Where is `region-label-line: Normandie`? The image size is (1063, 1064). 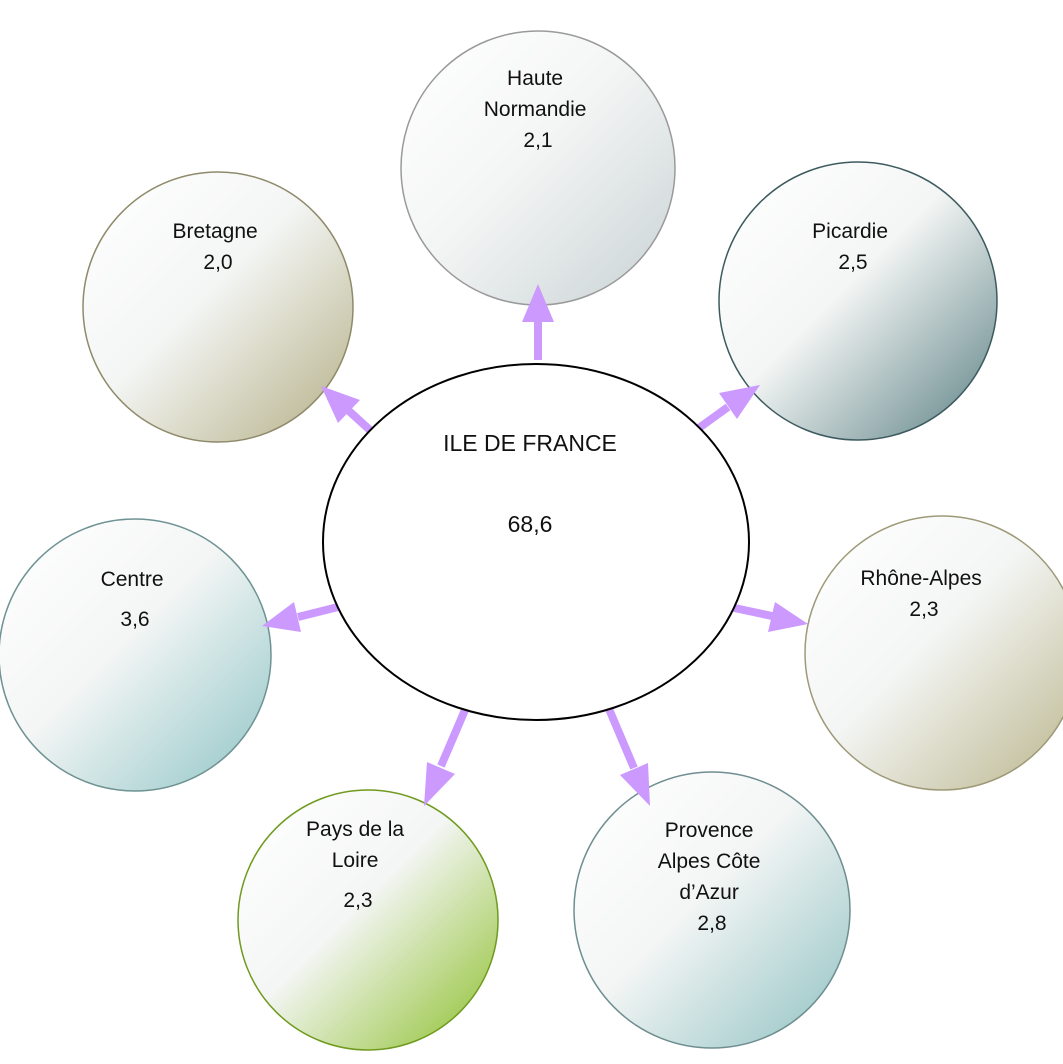
region-label-line: Normandie is located at coordinates (535, 109).